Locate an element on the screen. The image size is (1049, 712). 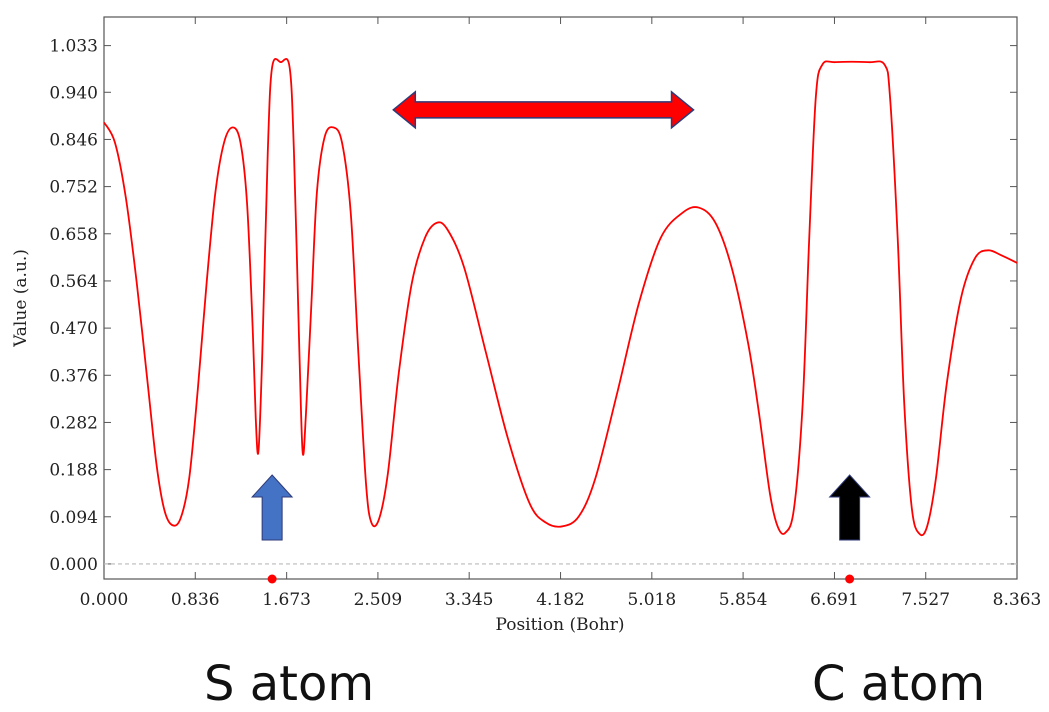
x-tick-label: 0.836 is located at coordinates (195, 600).